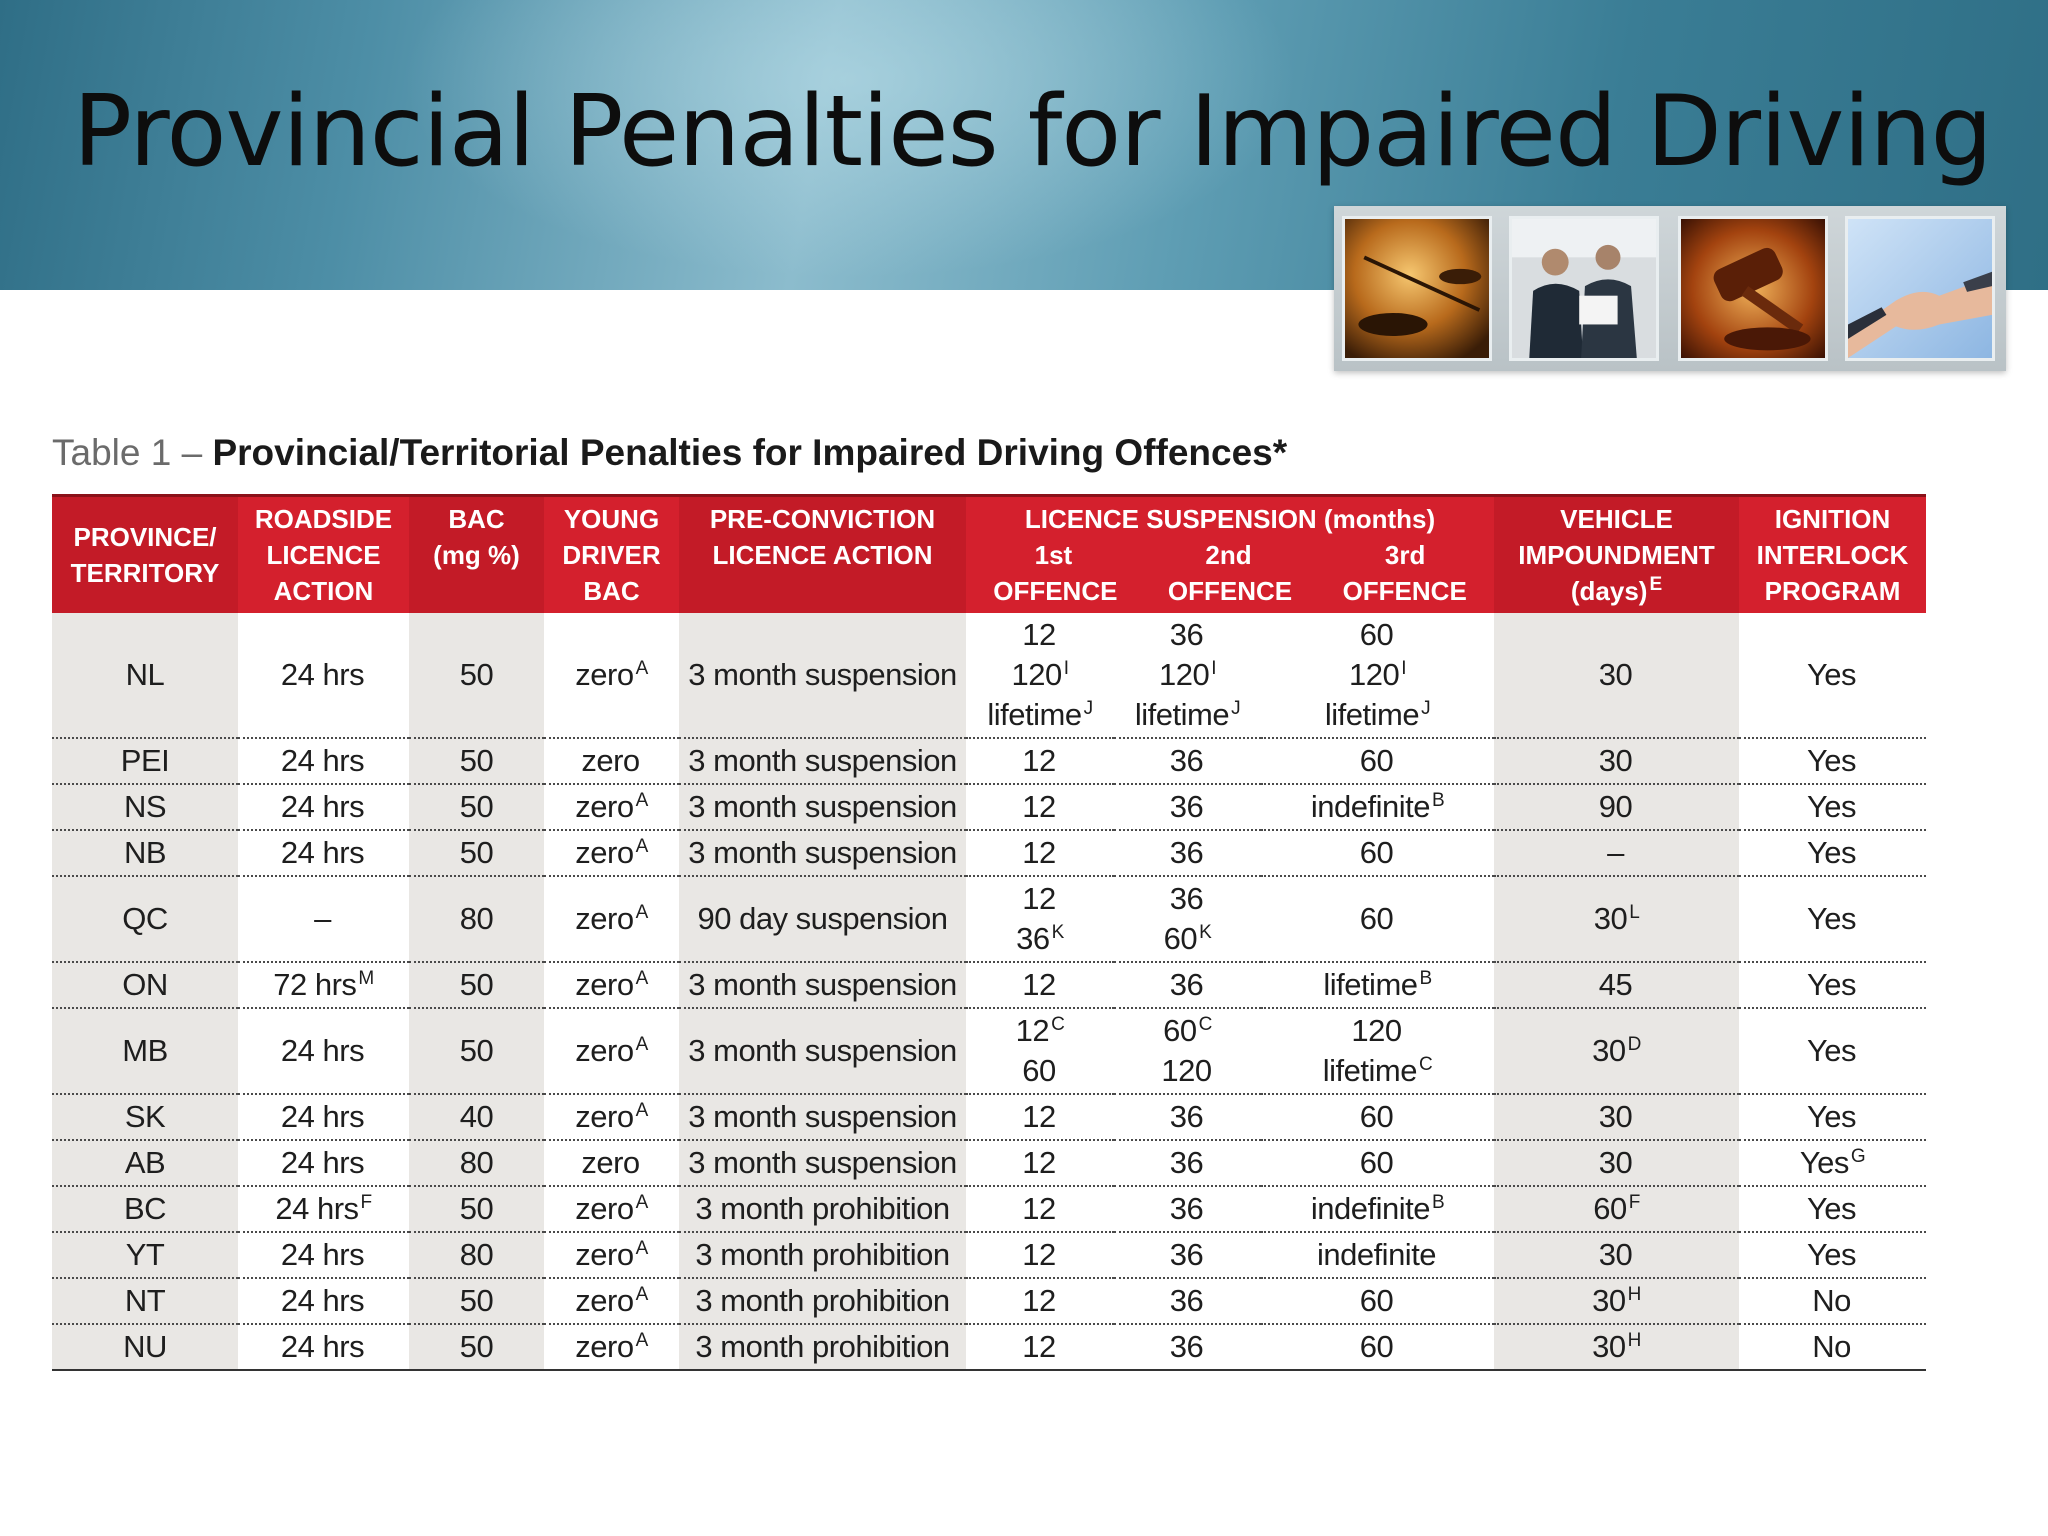 The height and width of the screenshot is (1536, 2048). Describe the element at coordinates (1040, 1051) in the screenshot. I see `first-offence-cell: 12 C 60` at that location.